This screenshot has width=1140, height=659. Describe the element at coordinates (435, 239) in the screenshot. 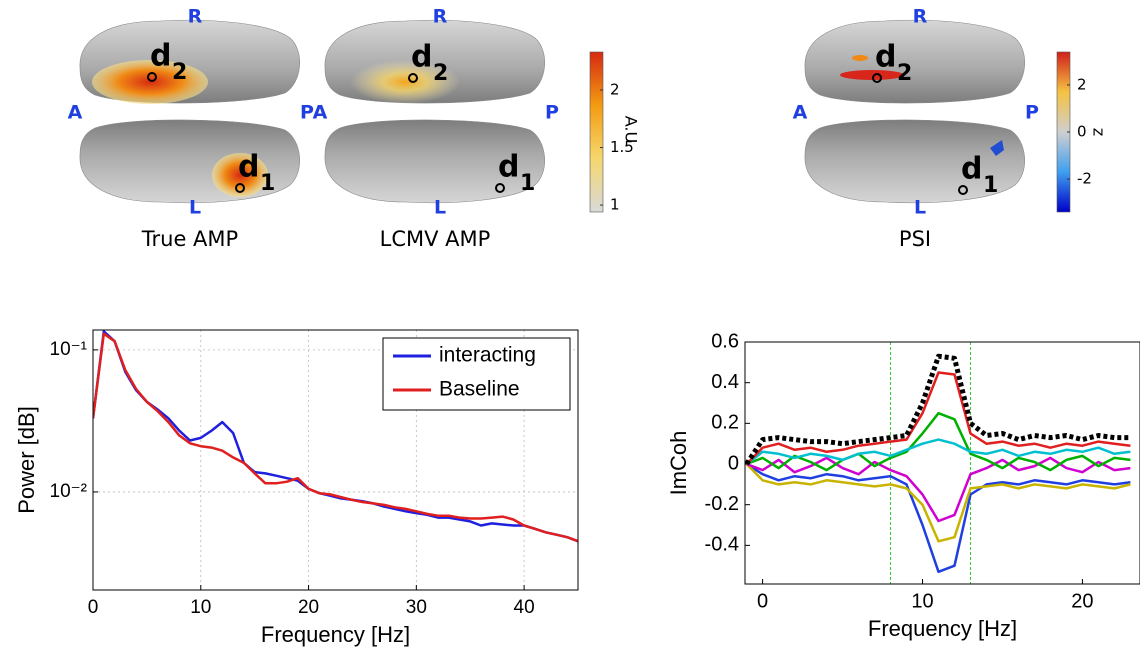

I see `panel-title: LCMV AMP` at that location.